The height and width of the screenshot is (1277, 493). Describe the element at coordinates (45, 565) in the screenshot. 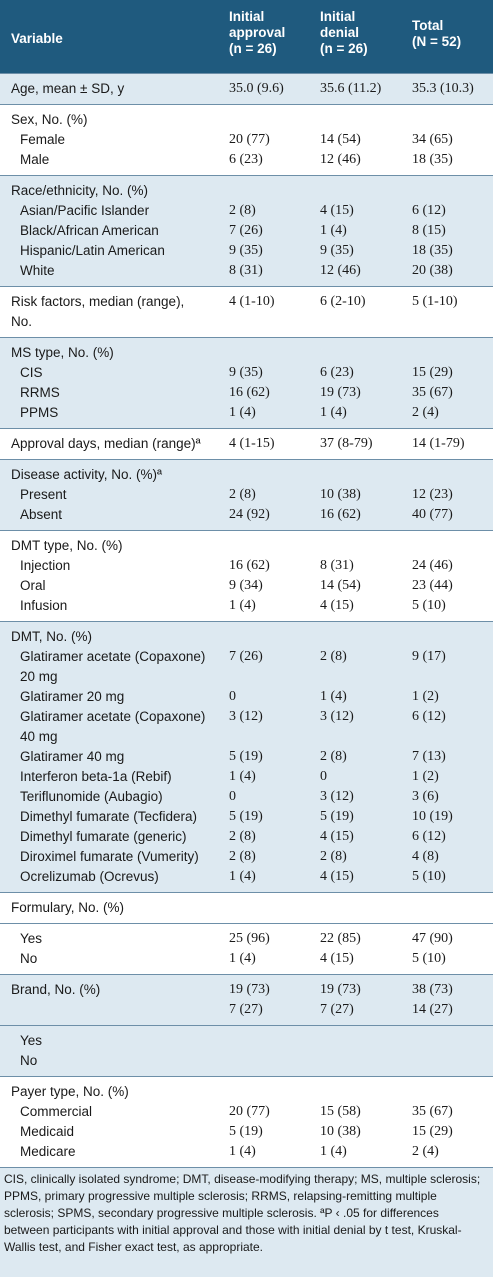

I see `row-label: Injection` at that location.